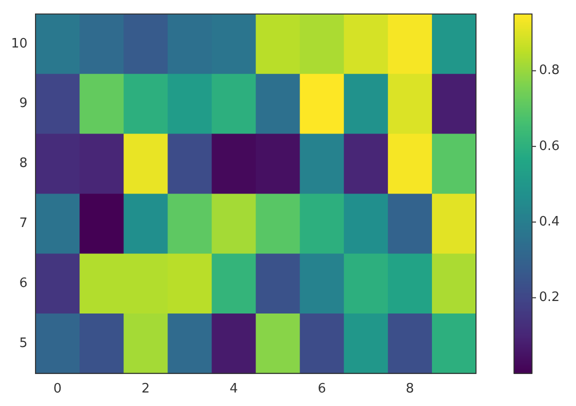 This screenshot has width=576, height=406. What do you see at coordinates (146, 389) in the screenshot?
I see `x-tick-label: 2` at bounding box center [146, 389].